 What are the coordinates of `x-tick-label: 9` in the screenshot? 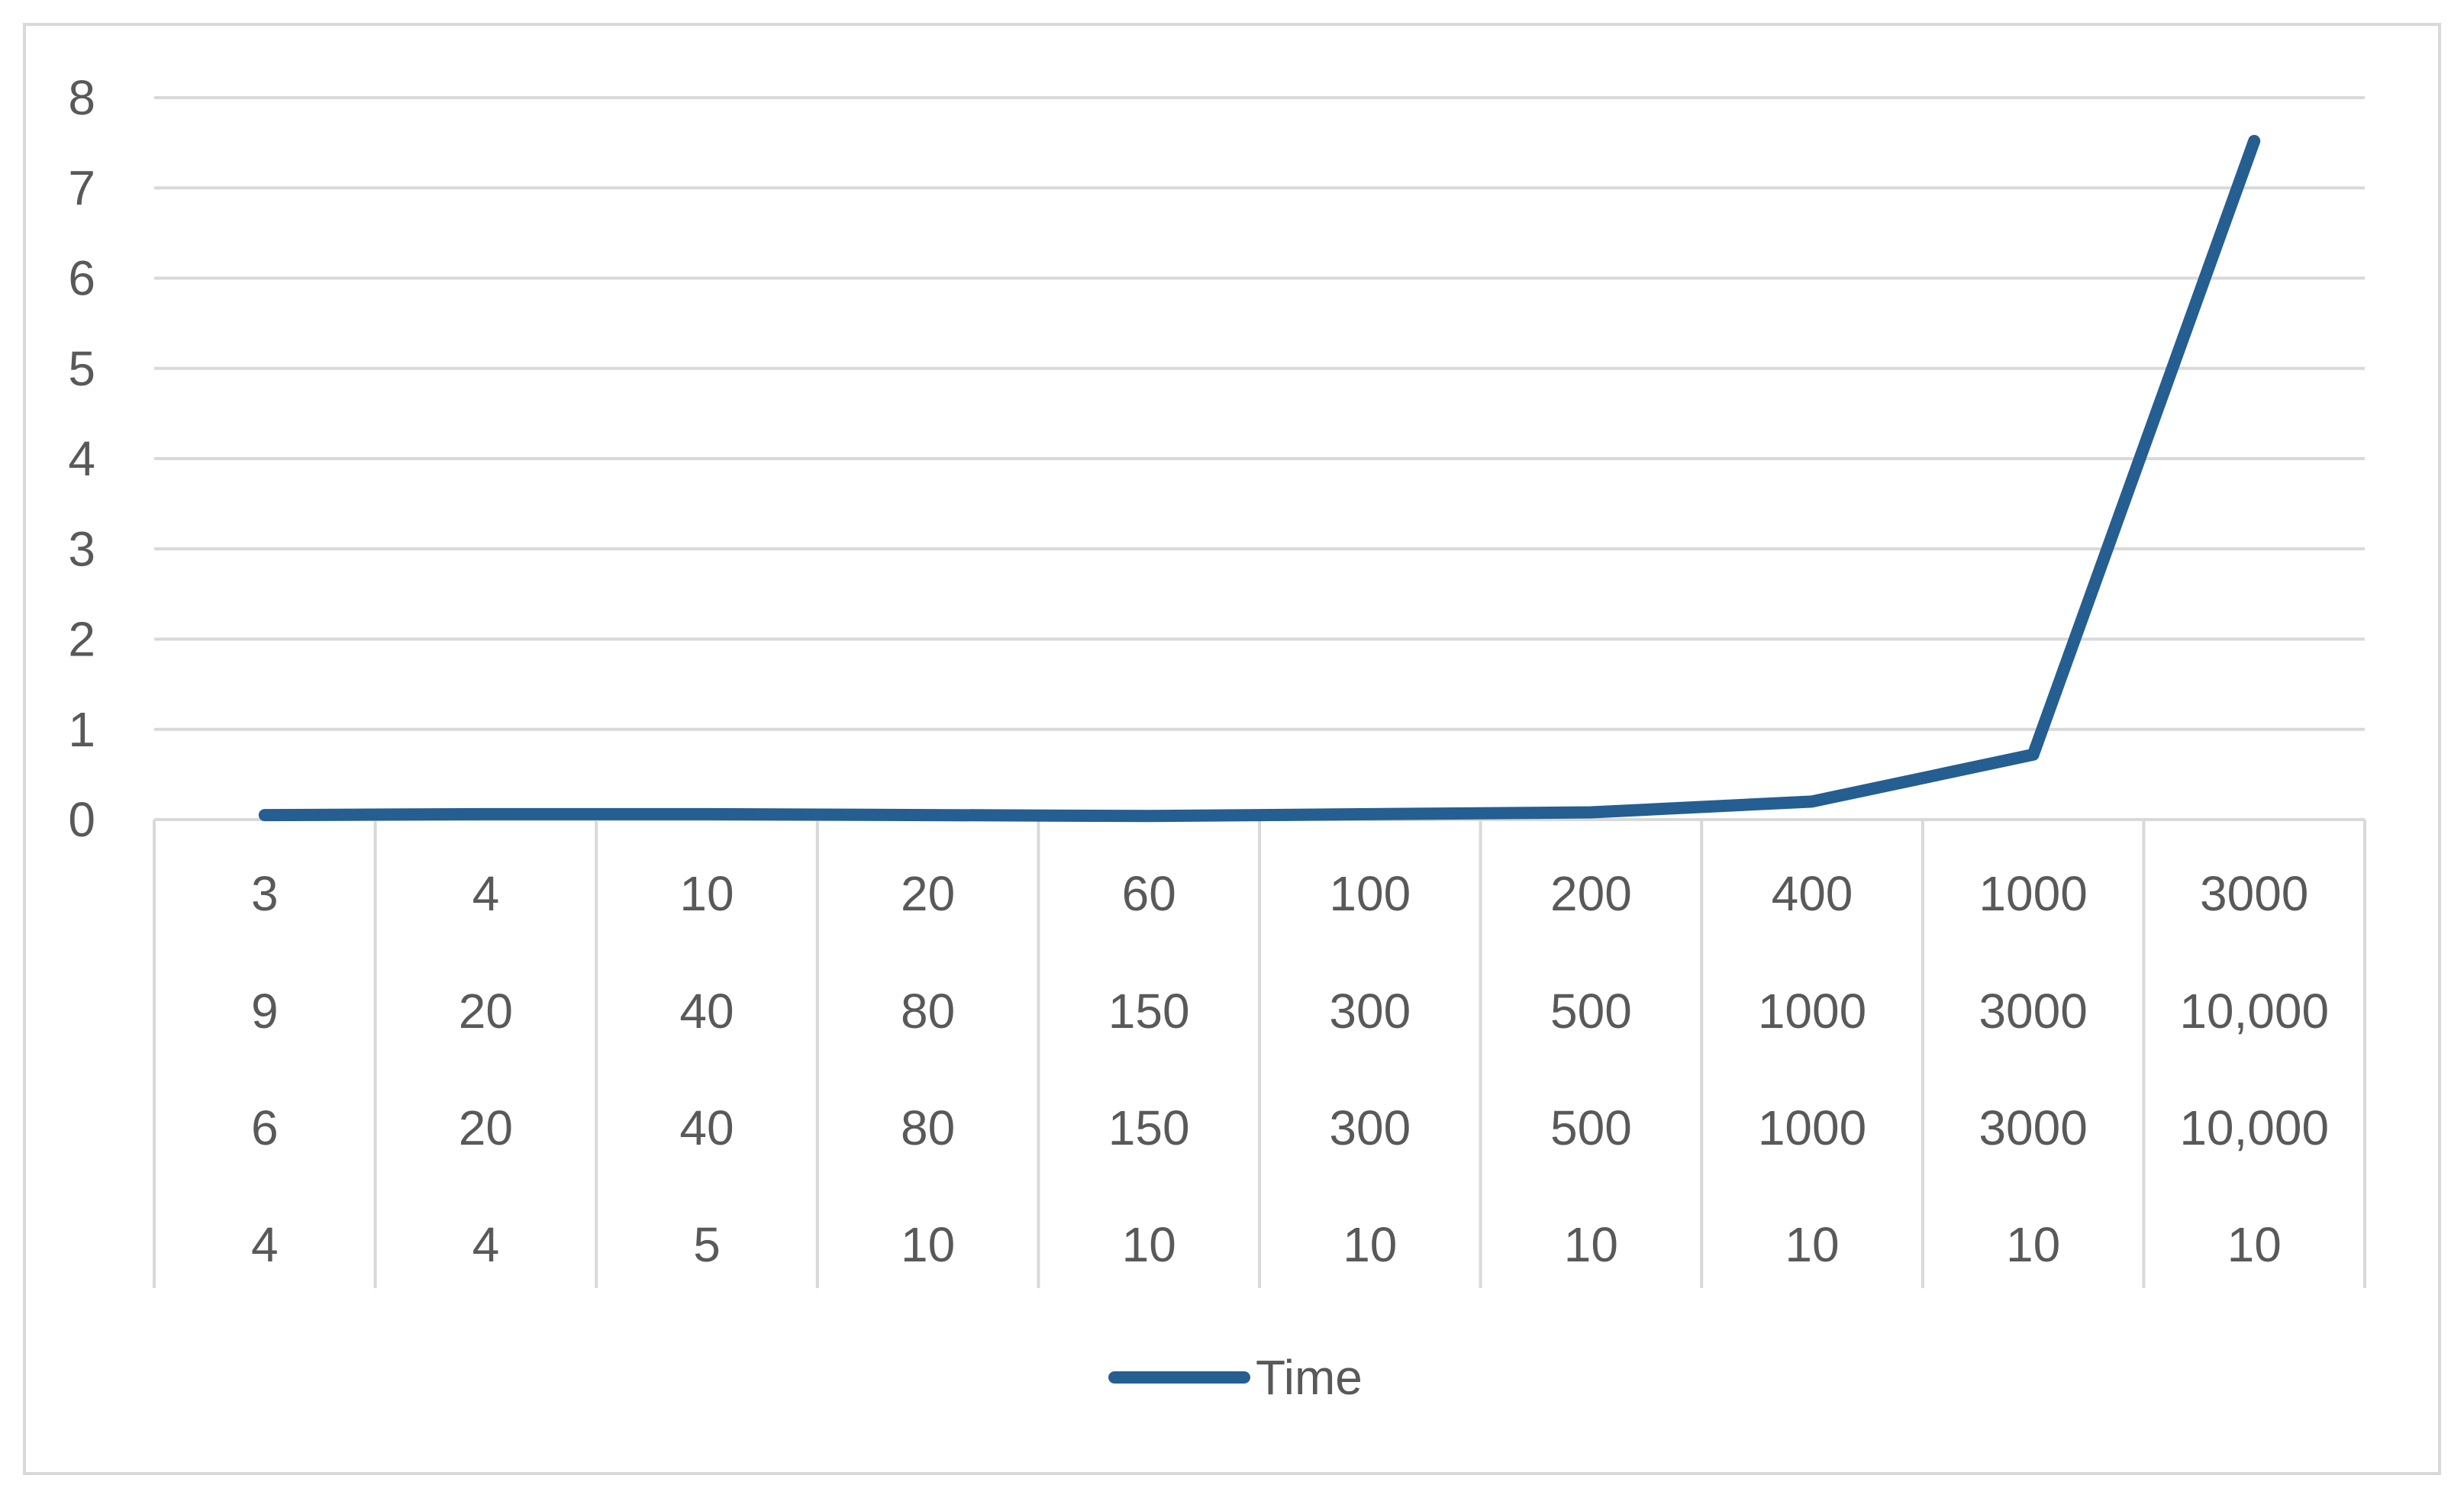 It's located at (265, 1011).